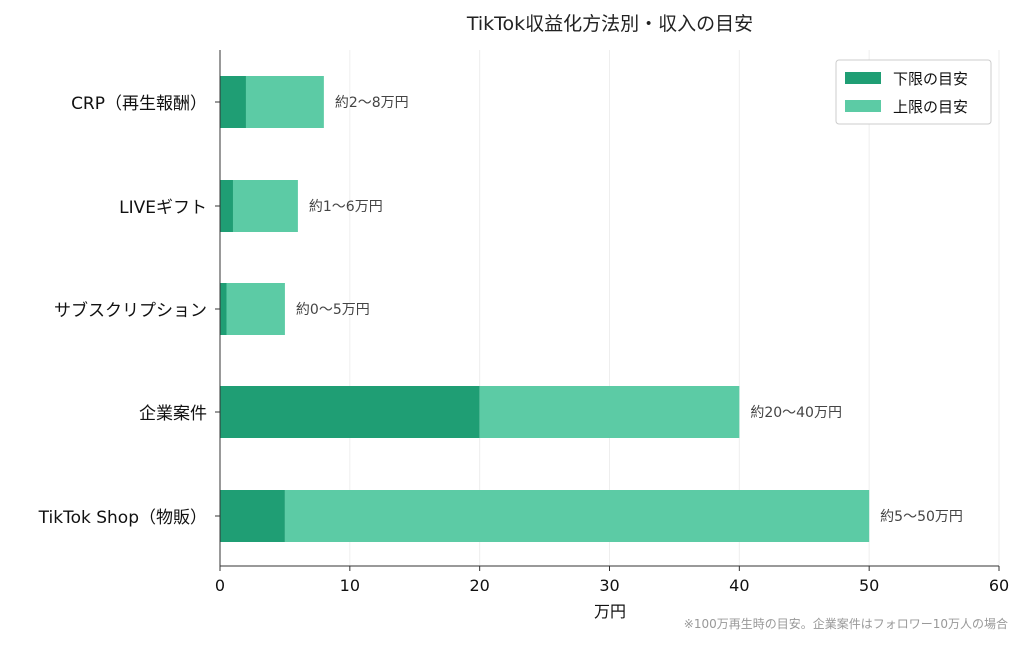  I want to click on data-label: 約2〜8万円, so click(372, 103).